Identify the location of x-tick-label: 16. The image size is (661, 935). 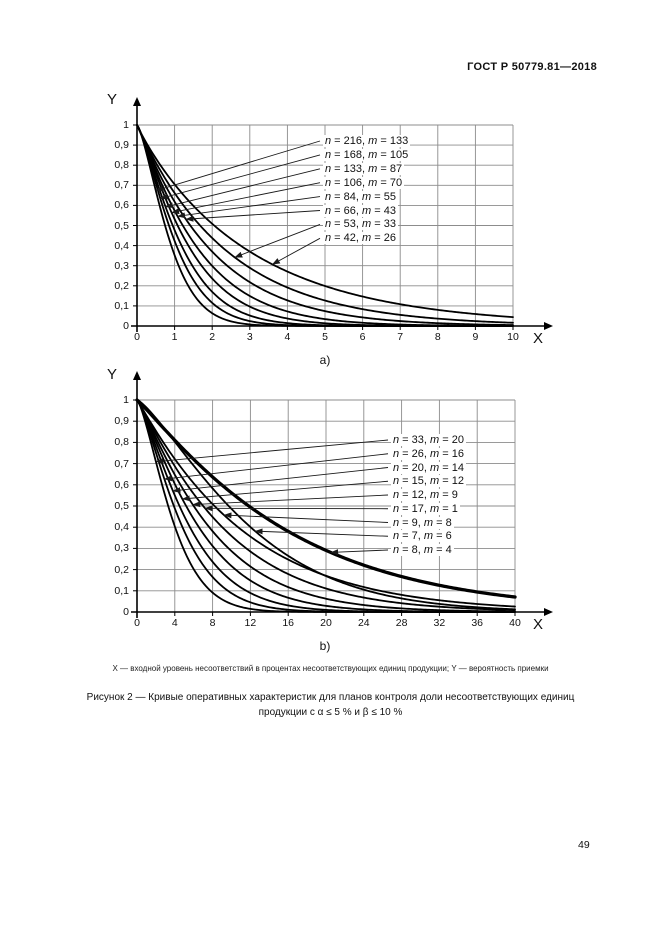
(288, 623).